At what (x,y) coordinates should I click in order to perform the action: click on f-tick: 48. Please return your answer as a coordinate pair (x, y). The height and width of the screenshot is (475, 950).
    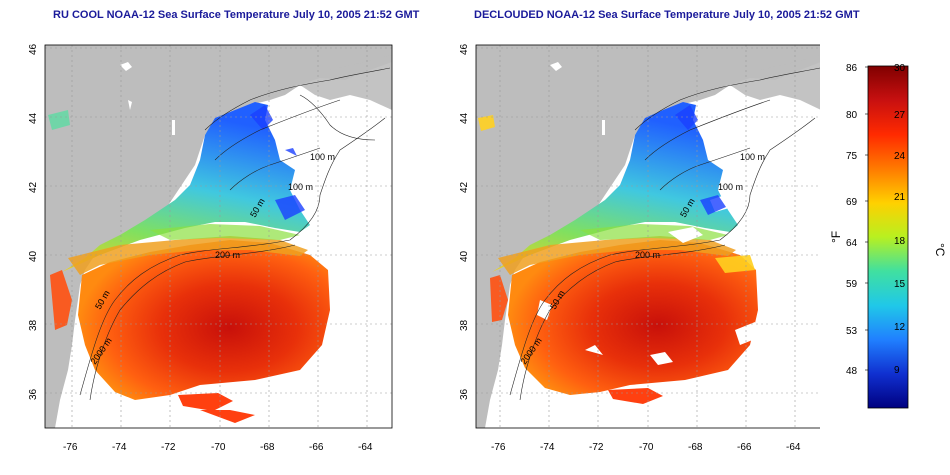
    Looking at the image, I should click on (852, 371).